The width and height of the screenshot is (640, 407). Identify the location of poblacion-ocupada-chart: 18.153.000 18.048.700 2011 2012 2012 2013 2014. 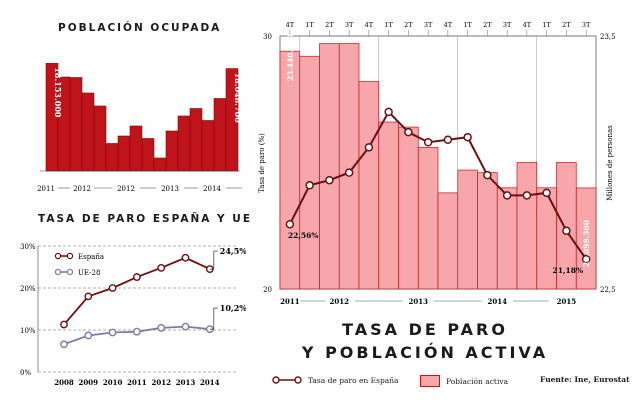
(140, 128).